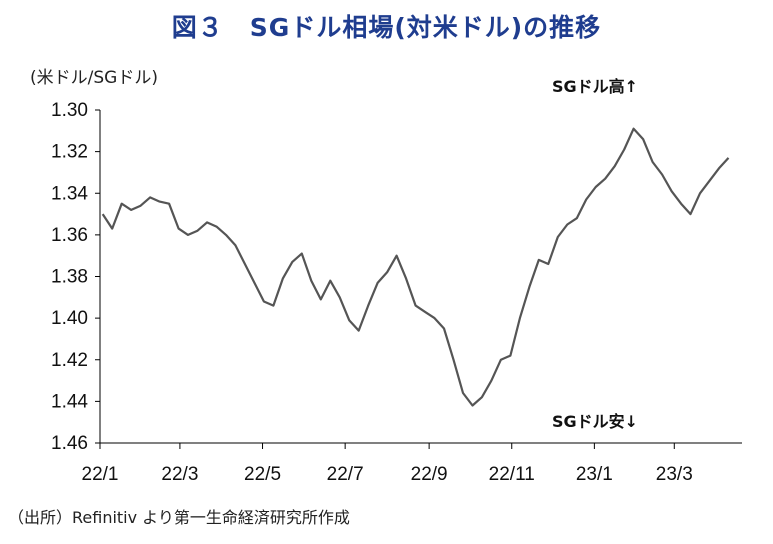 The width and height of the screenshot is (773, 544). What do you see at coordinates (429, 474) in the screenshot?
I see `x-tick-label: 22/9` at bounding box center [429, 474].